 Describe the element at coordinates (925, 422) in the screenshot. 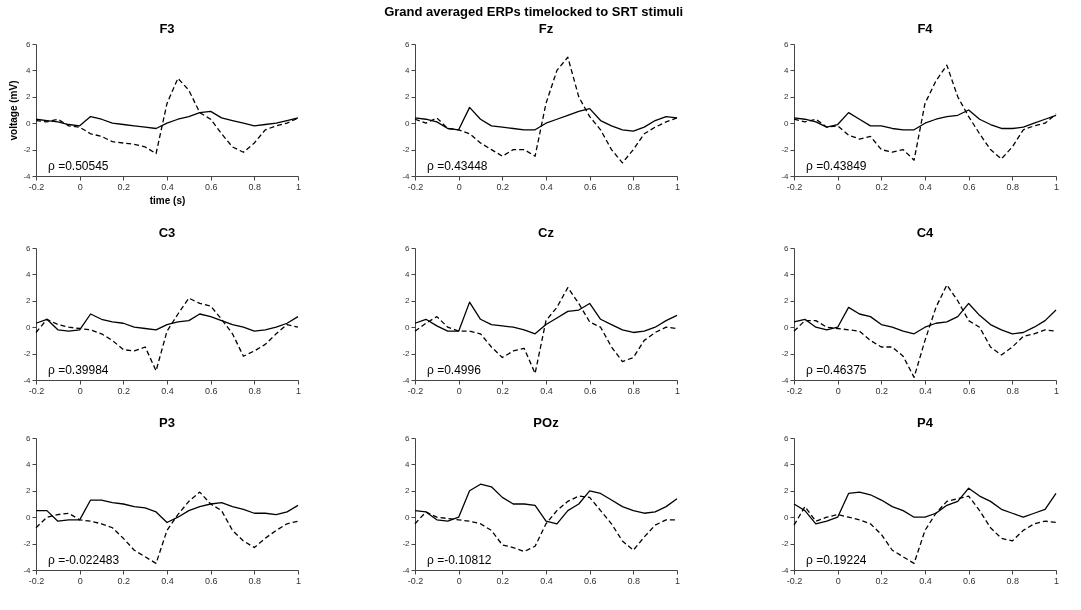

I see `chart-title: P4` at that location.